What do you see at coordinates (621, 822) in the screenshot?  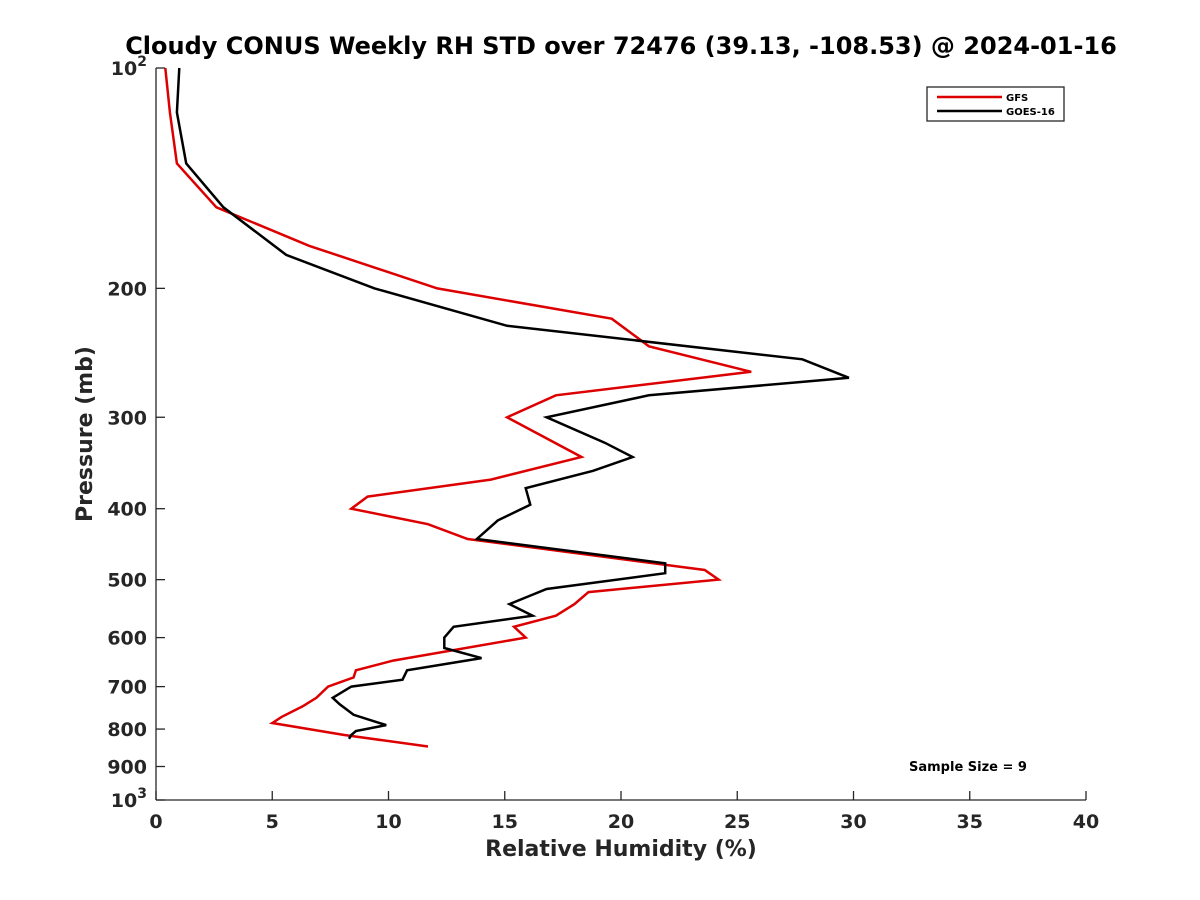 I see `x-tick-label: 20` at bounding box center [621, 822].